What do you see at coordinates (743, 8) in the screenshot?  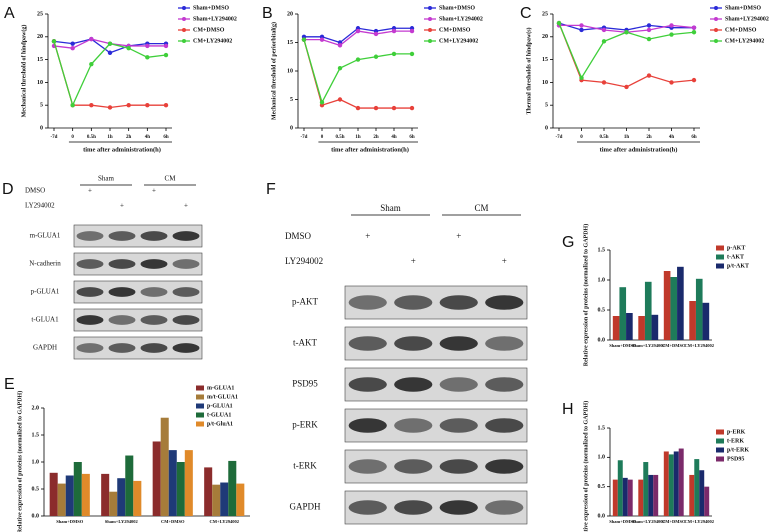 I see `legend-label: Sham+DMSO` at bounding box center [743, 8].